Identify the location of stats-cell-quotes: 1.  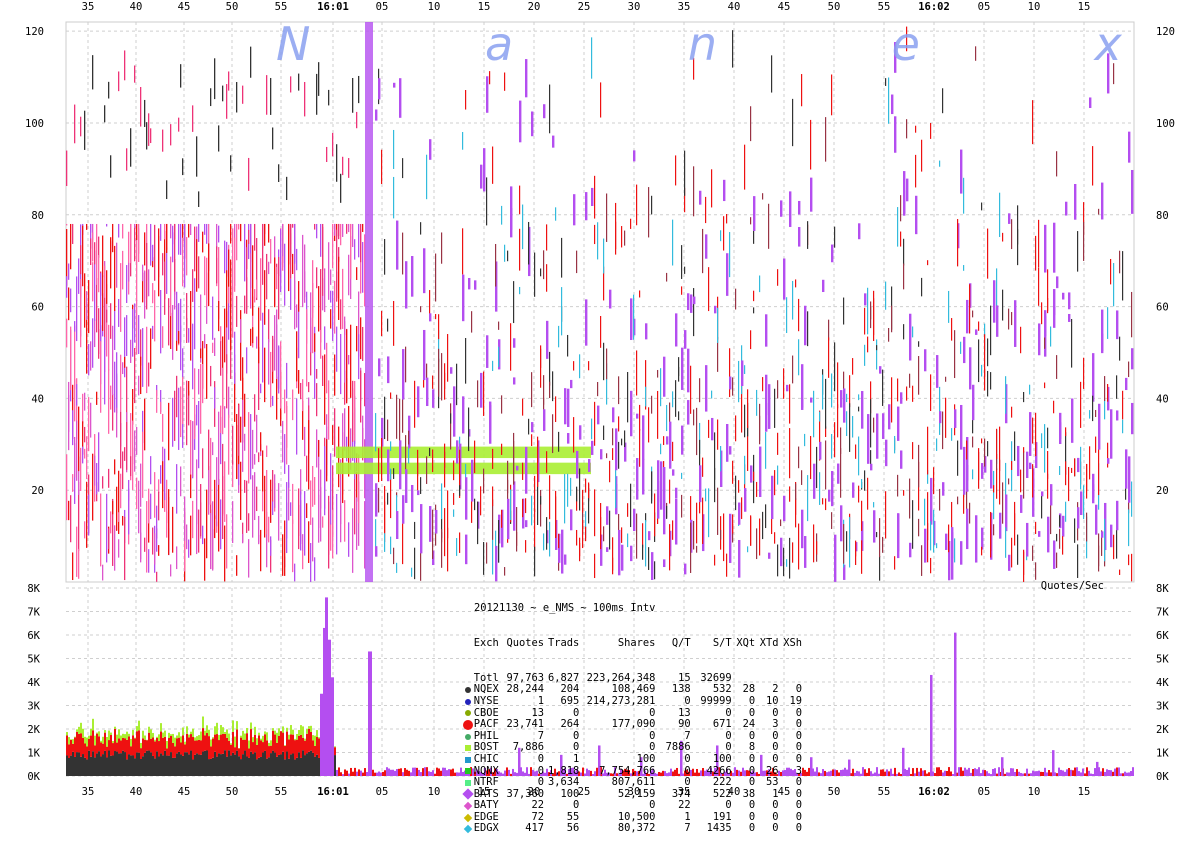
(523, 702).